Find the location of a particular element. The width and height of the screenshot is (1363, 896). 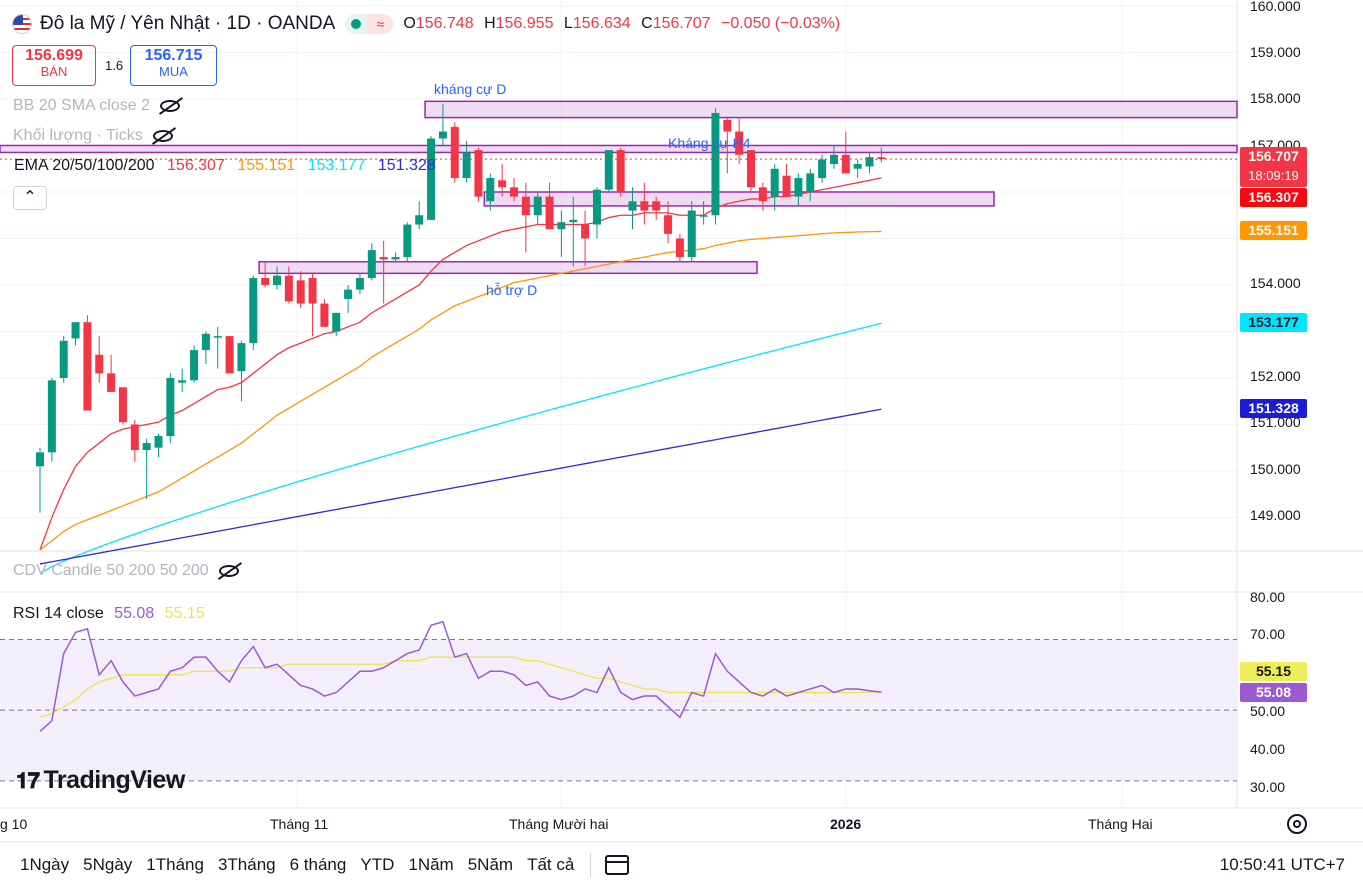

range-5d-button: 5Ngày is located at coordinates (108, 864).